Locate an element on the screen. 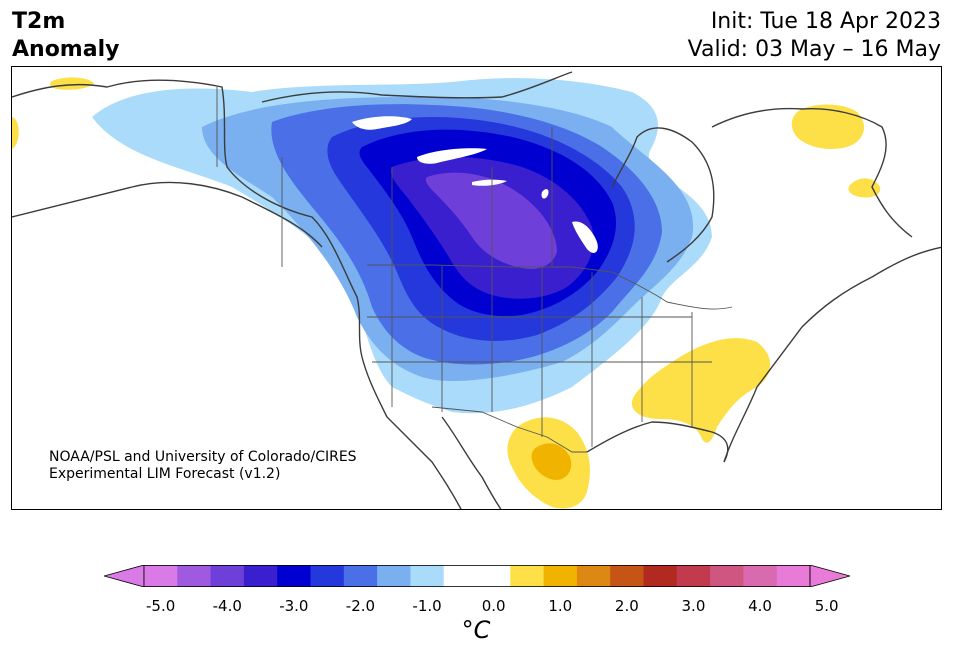 This screenshot has height=656, width=953. colorbar-outline is located at coordinates (477, 576).